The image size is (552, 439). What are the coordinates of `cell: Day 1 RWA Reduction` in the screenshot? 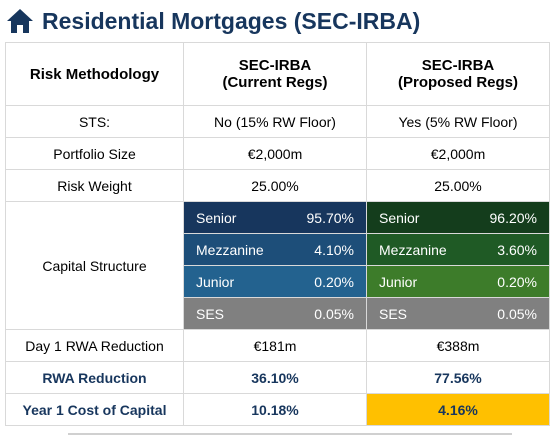 It's located at (94, 345).